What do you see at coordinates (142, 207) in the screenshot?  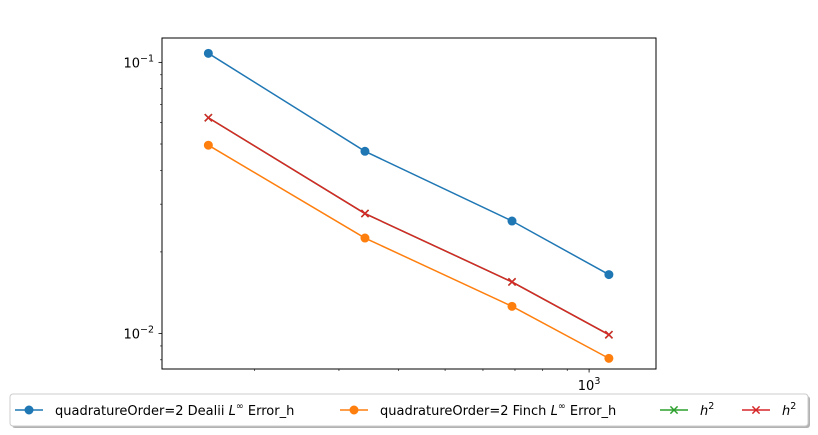 I see `y-axis: 10−110−2` at bounding box center [142, 207].